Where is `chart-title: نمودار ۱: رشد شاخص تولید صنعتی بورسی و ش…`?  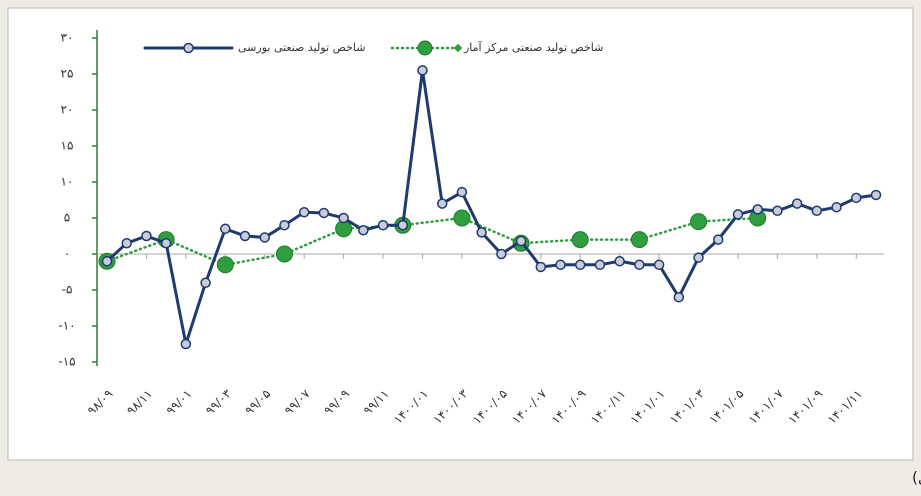 chart-title: نمودار ۱: رشد شاخص تولید صنعتی بورسی و ش… is located at coordinates (916, 478).